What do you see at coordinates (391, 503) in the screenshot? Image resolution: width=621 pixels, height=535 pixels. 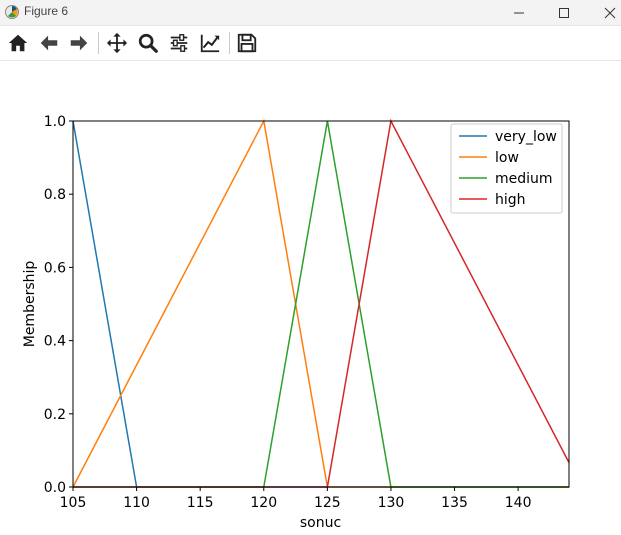 I see `x-tick-label: 130` at bounding box center [391, 503].